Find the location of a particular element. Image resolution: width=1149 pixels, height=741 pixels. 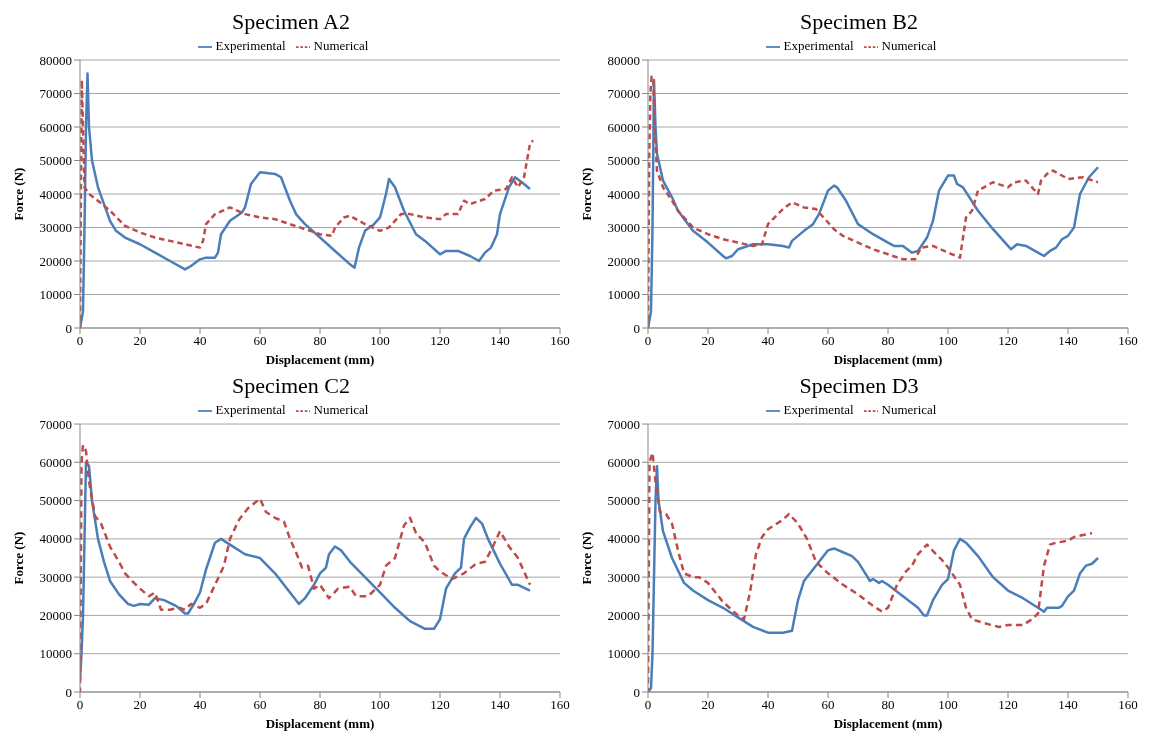

chart-title: Specimen D3 is located at coordinates (859, 386).